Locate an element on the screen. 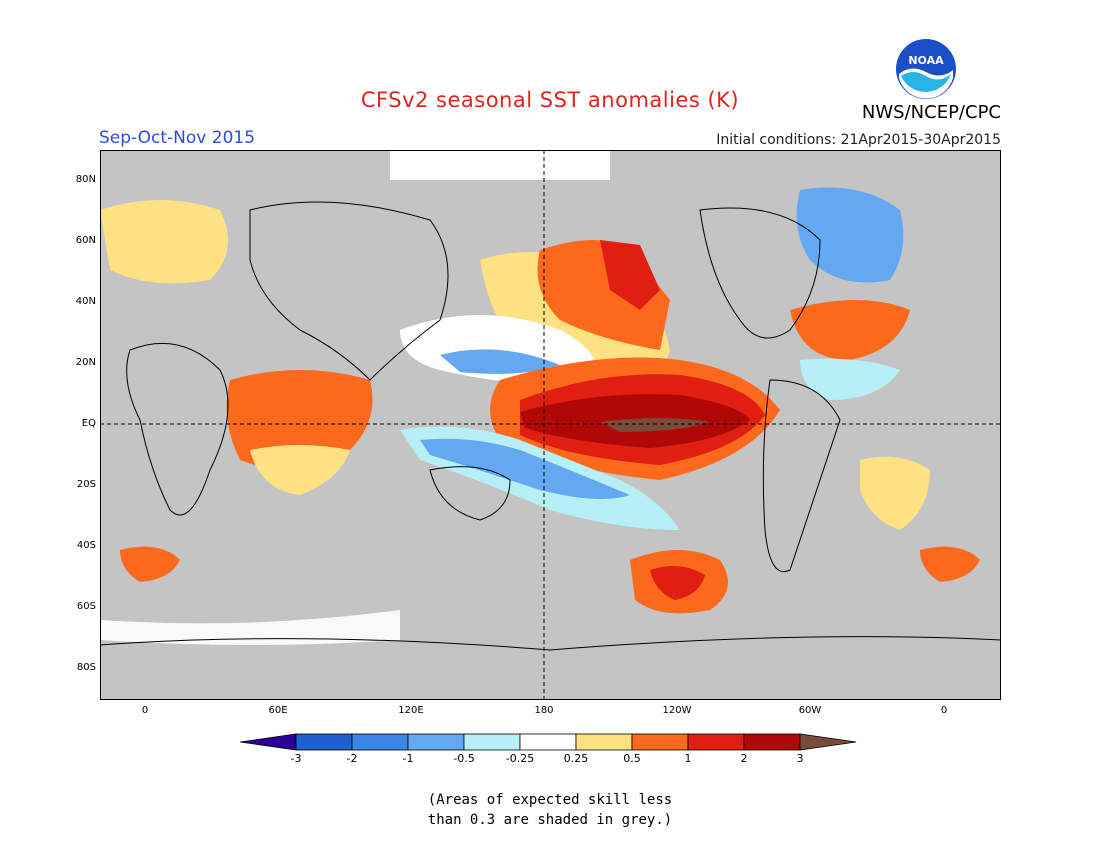 The height and width of the screenshot is (850, 1100). colorbar-tick-label: -3 is located at coordinates (296, 758).